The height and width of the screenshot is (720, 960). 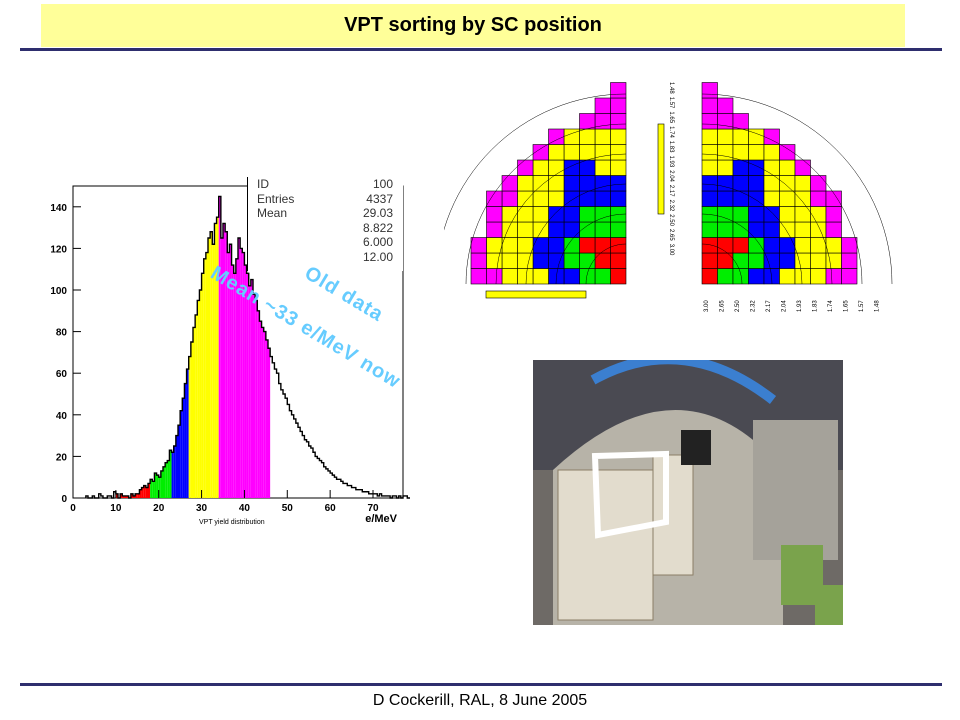 What do you see at coordinates (878, 306) in the screenshot?
I see `map-eta-label: 1.48` at bounding box center [878, 306].